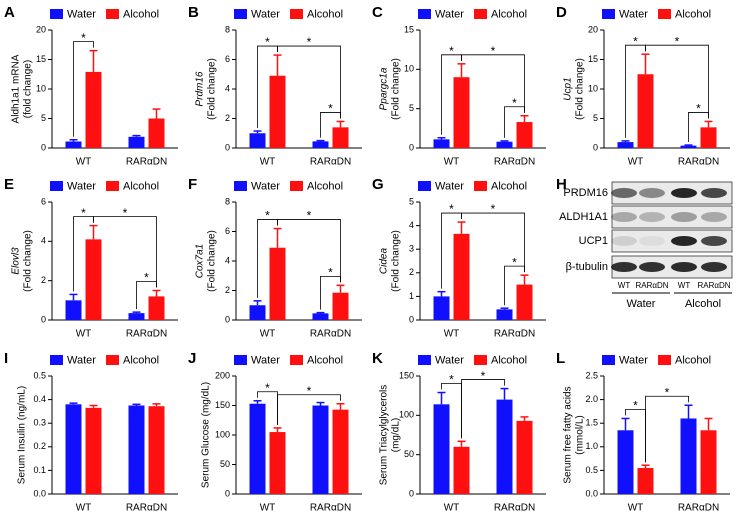  I want to click on lane-label: RARαDN, so click(651, 285).